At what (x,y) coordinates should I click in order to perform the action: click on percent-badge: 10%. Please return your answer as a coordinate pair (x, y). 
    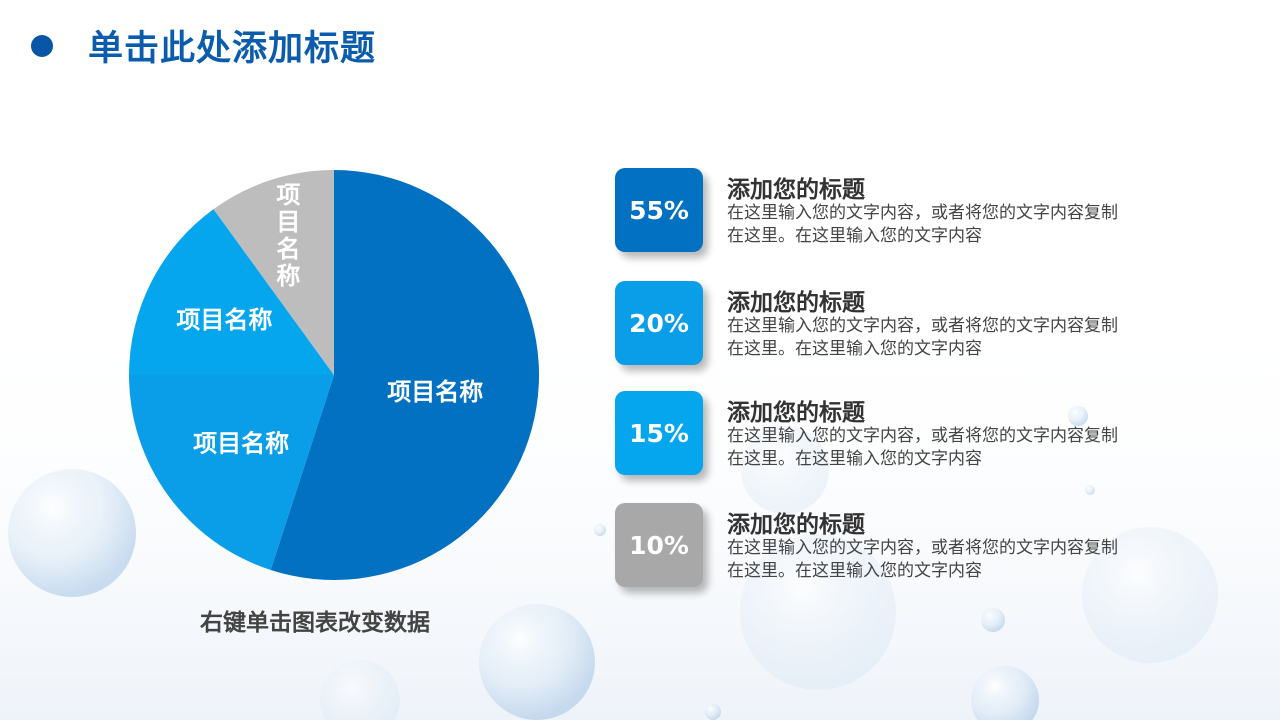
    Looking at the image, I should click on (659, 545).